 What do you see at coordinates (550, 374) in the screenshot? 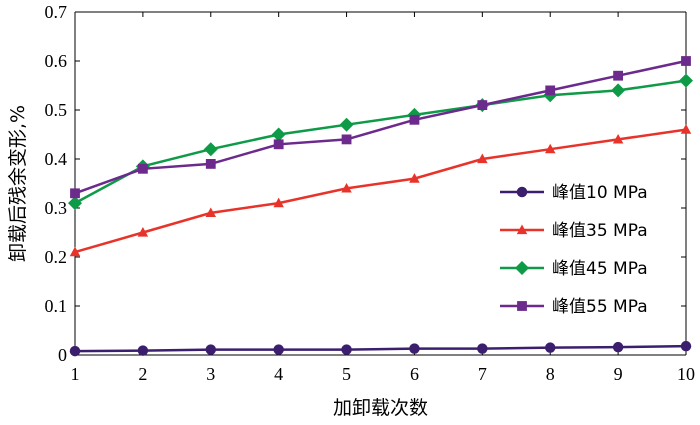
I see `x-tick-label: 8` at bounding box center [550, 374].